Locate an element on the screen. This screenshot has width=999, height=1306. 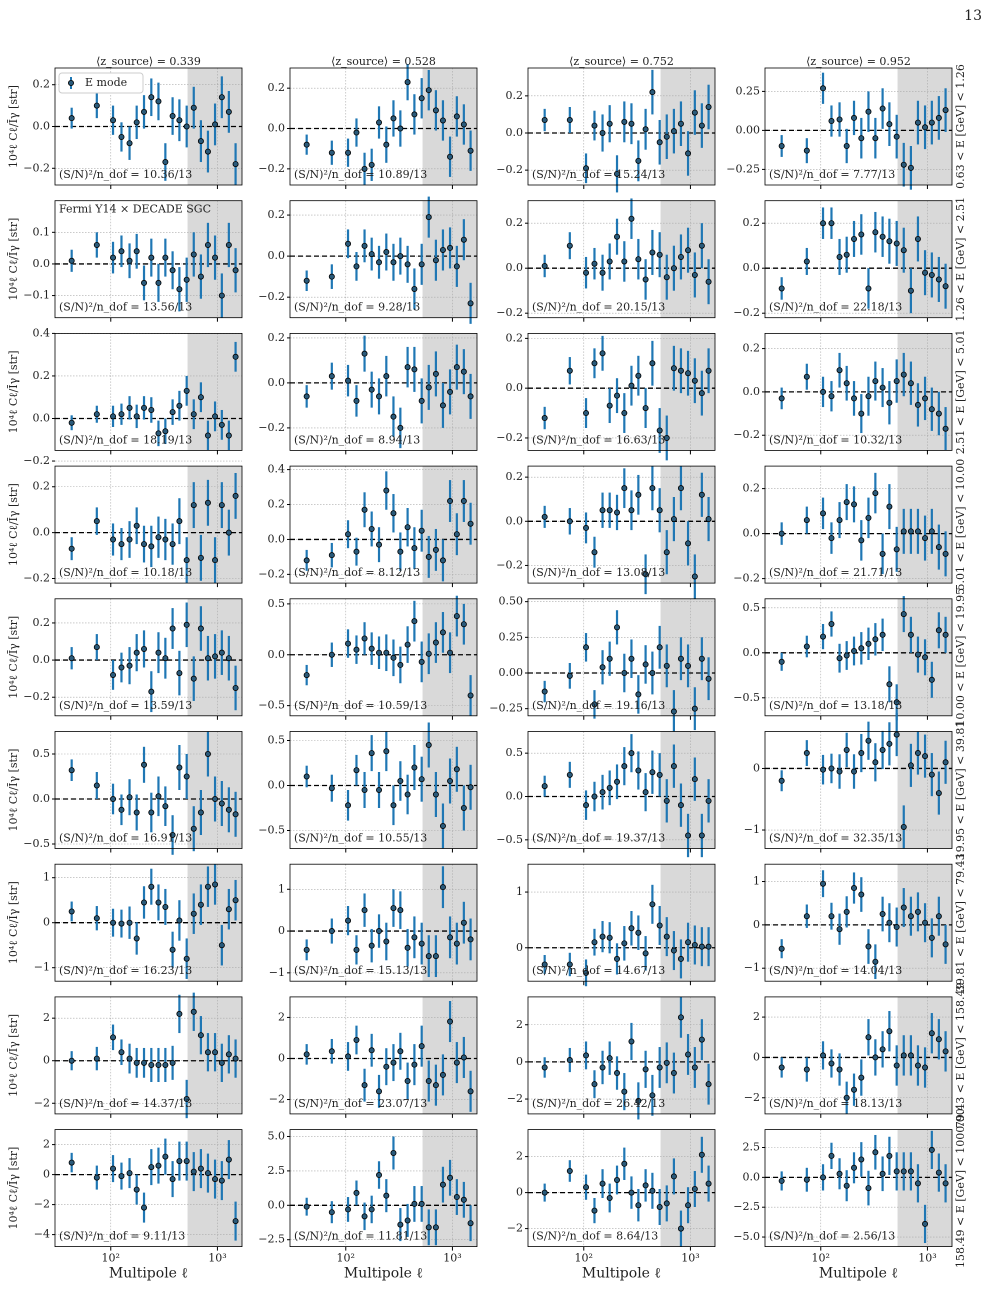
sn-label: (S/N)²/n_dof = 16.63/13 is located at coordinates (598, 439).